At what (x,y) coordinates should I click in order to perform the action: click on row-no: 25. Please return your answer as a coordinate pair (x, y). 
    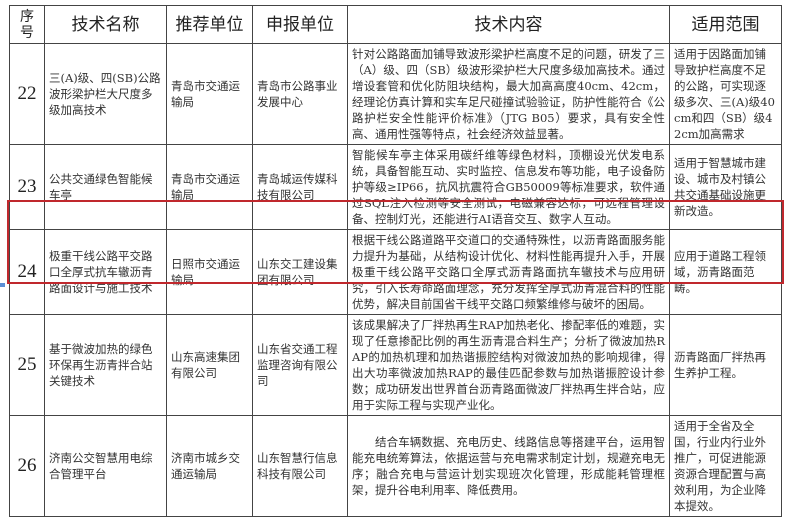
    Looking at the image, I should click on (27, 365).